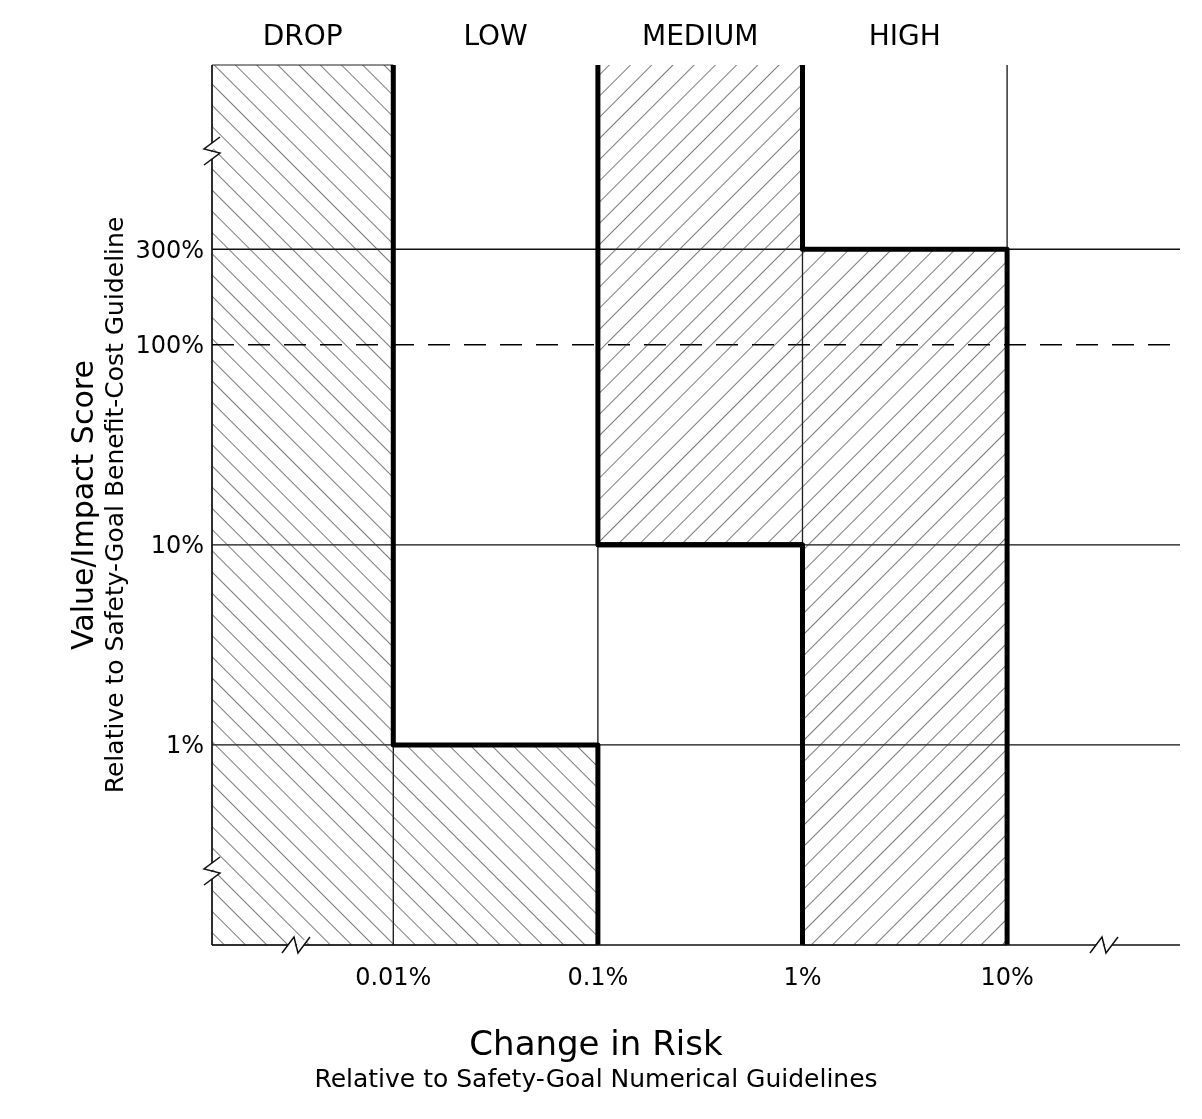 This screenshot has width=1202, height=1119. I want to click on x-tick-label: 0.01%, so click(393, 977).